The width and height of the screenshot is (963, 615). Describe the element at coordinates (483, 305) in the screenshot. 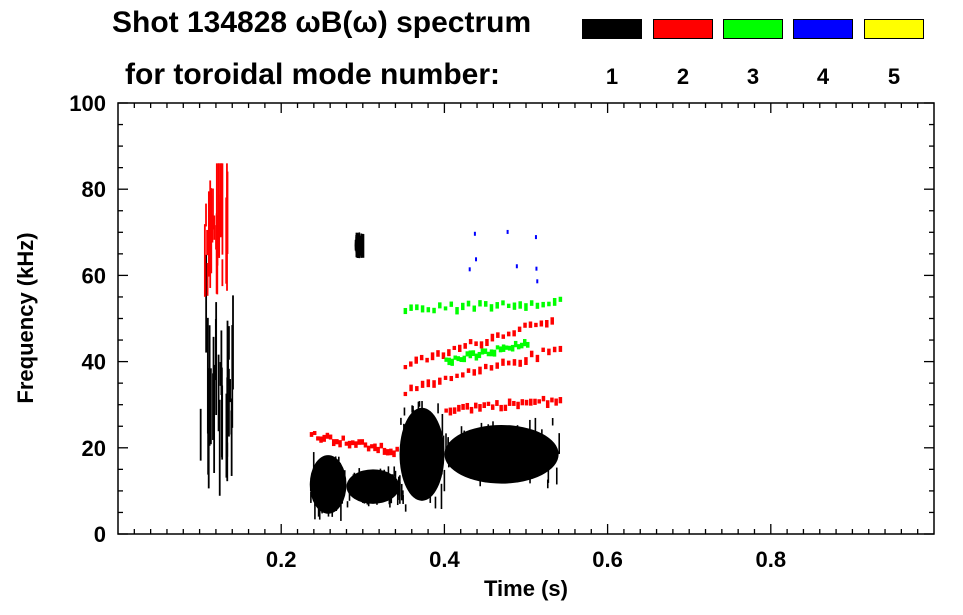

I see `feature-mode-3-line` at that location.